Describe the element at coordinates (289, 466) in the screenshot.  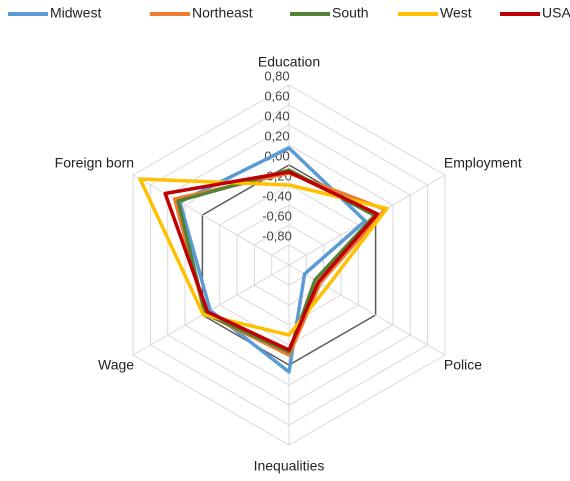
I see `category-label: Inequalities` at that location.